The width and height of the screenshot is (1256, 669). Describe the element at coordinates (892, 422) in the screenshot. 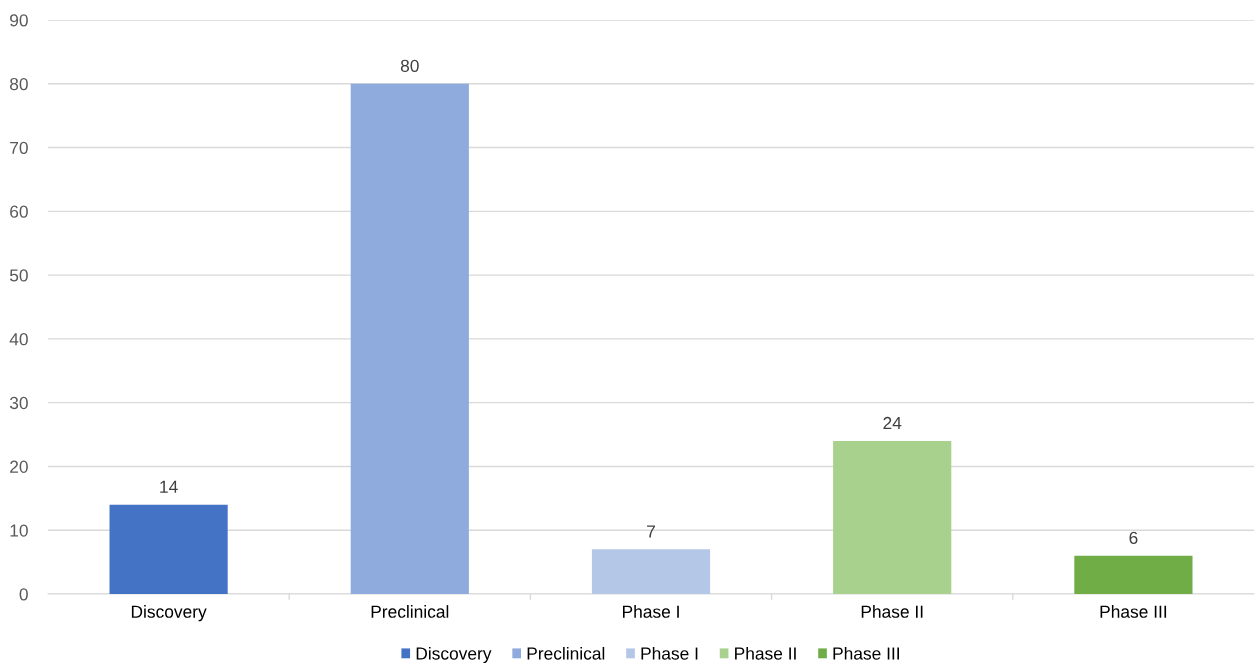

I see `data-label: 24` at that location.